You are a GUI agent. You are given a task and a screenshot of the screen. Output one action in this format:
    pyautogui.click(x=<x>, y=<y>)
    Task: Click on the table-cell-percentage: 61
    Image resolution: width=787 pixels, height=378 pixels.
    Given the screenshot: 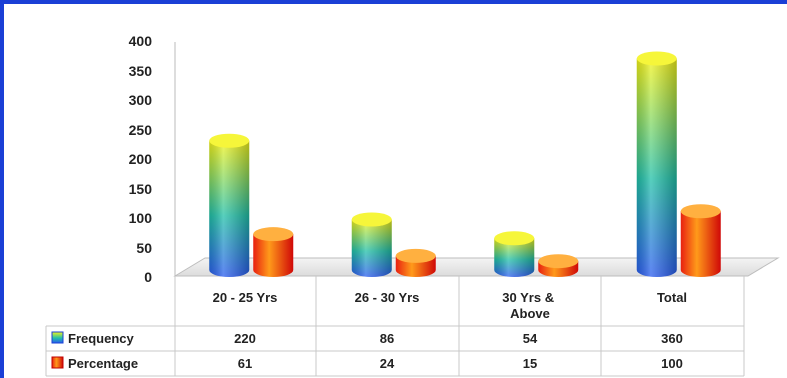 What is the action you would take?
    pyautogui.click(x=245, y=363)
    